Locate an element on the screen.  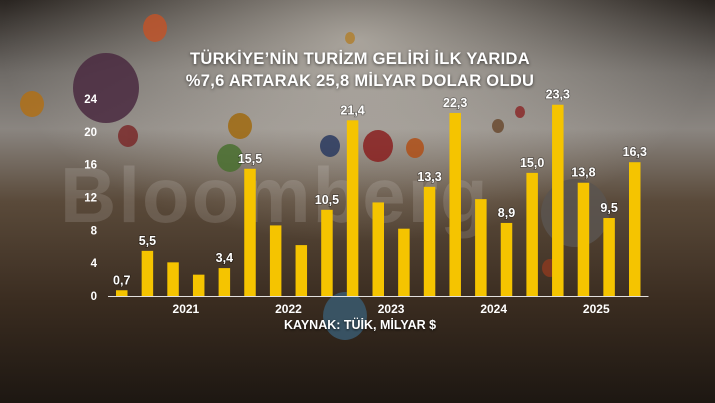
x-axis-year-labels: 2021 2022 2023 2024 2025 is located at coordinates (391, 309).